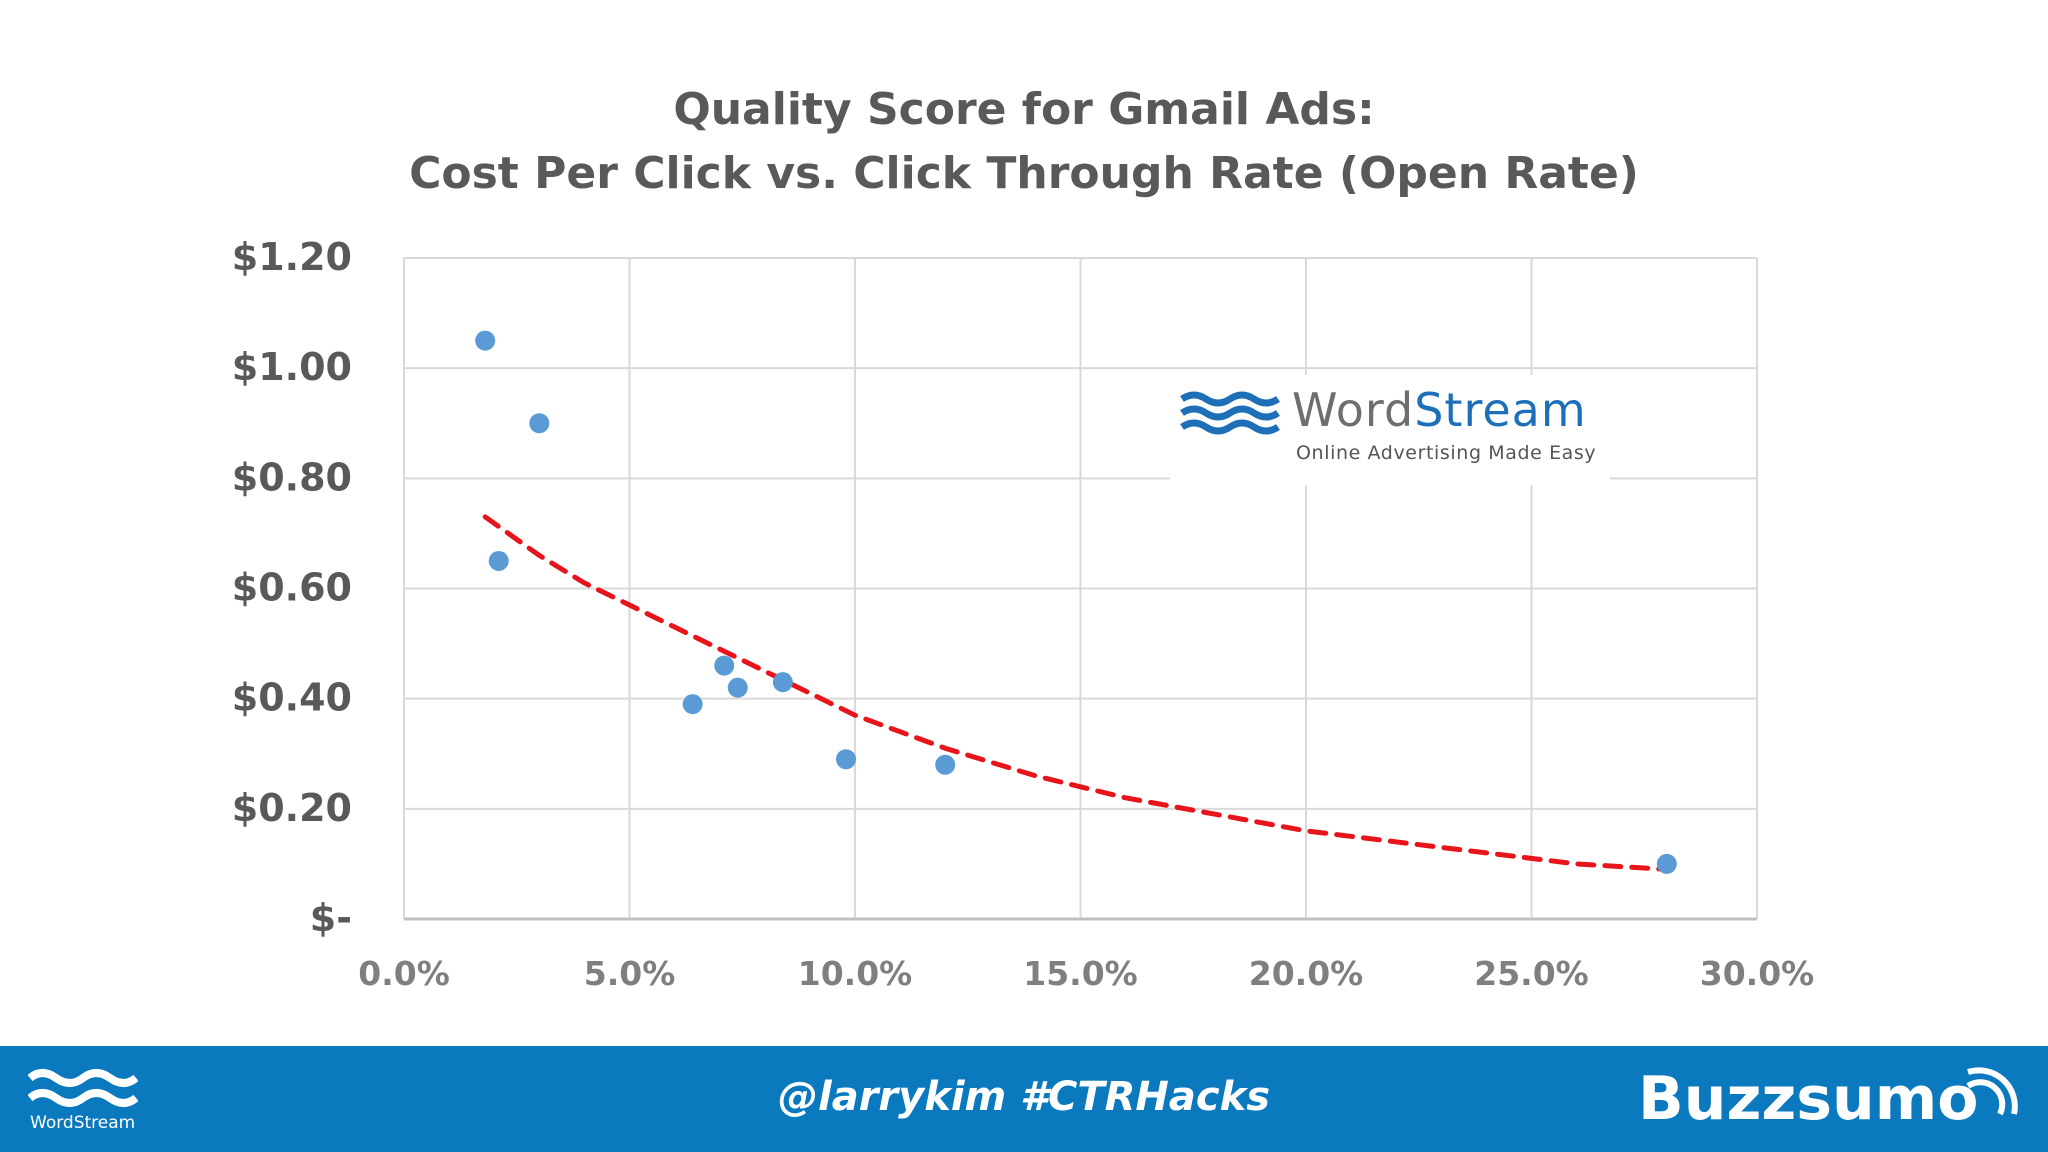 This screenshot has width=2048, height=1152. Describe the element at coordinates (1353, 410) in the screenshot. I see `wordstream-name-word: Word` at that location.